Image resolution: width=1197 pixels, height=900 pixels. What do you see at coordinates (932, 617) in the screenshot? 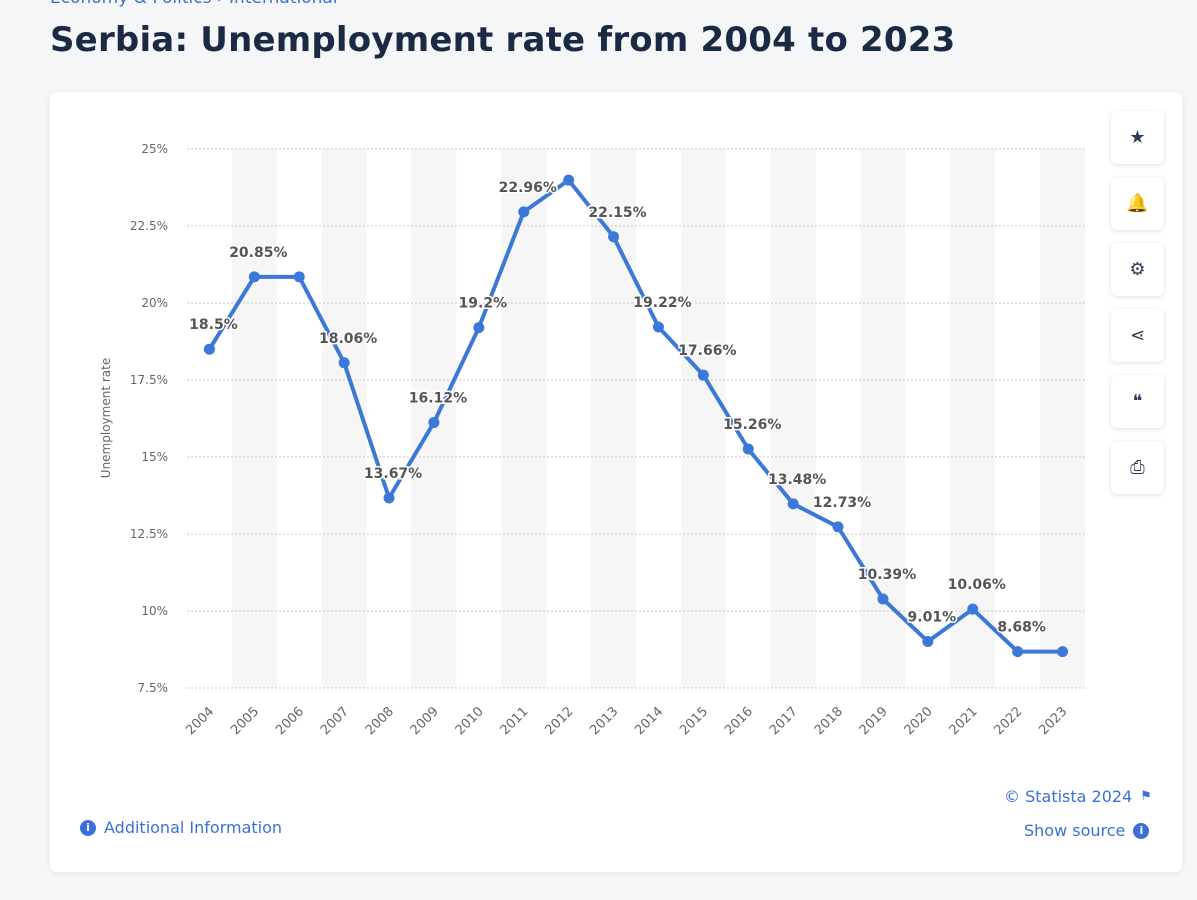
I see `data-label: 9.01%` at bounding box center [932, 617].